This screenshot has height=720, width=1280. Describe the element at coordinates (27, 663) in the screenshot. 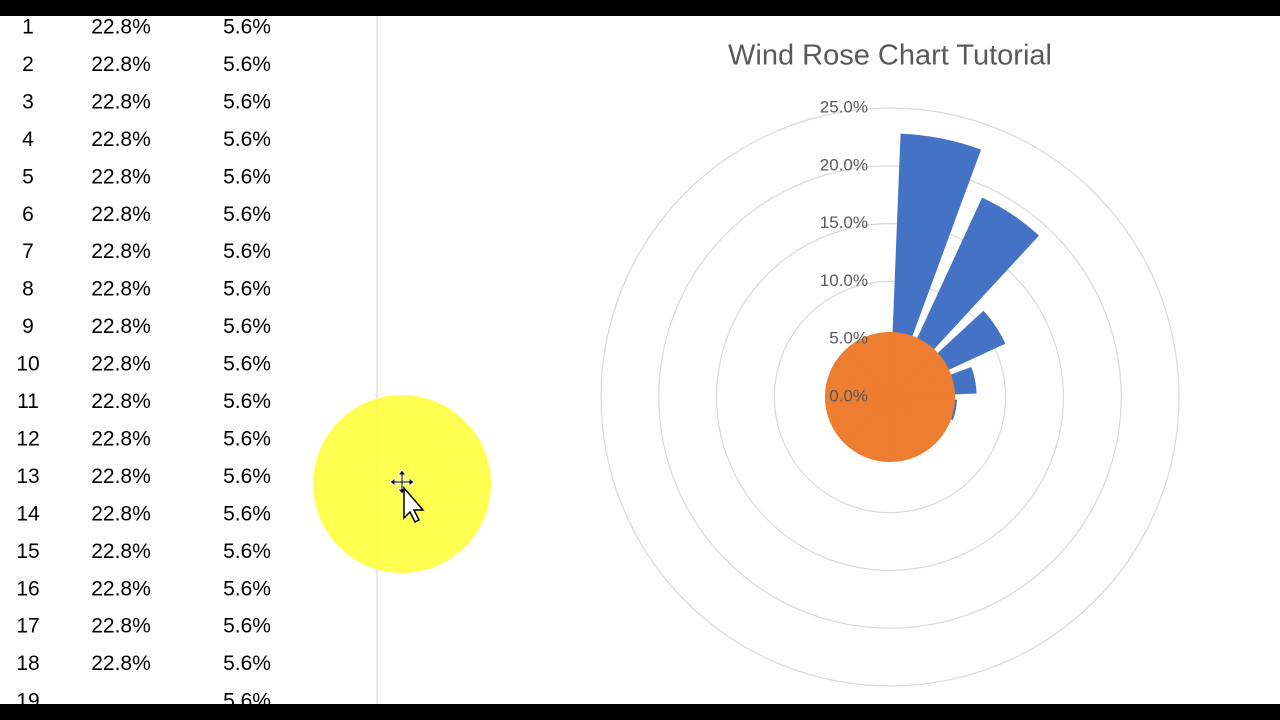

I see `table-cell: 18` at that location.